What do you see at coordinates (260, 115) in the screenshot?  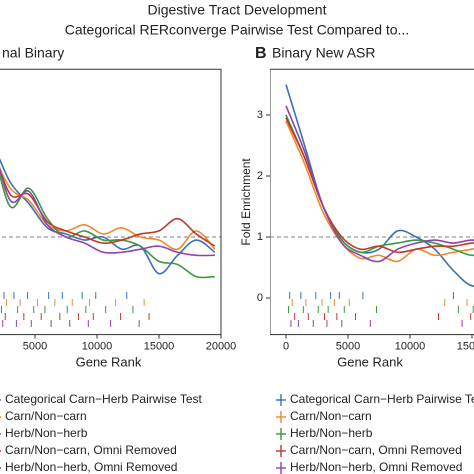 I see `y-tick-label: 3` at bounding box center [260, 115].